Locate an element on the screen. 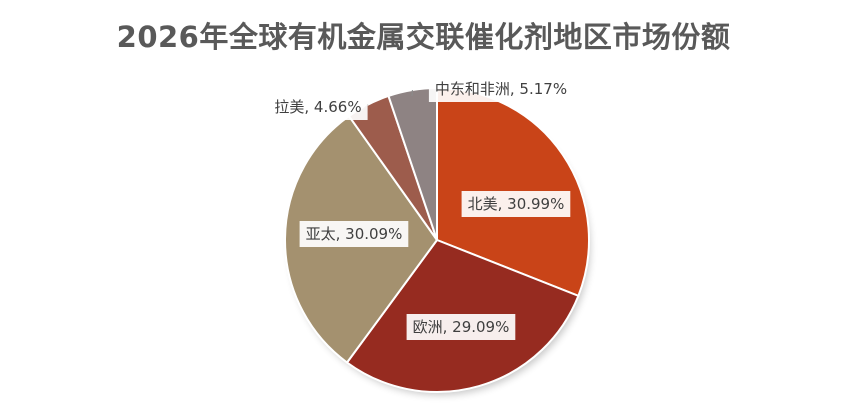 The image size is (847, 418). data-label-2: 欧洲, 29.09% is located at coordinates (461, 327).